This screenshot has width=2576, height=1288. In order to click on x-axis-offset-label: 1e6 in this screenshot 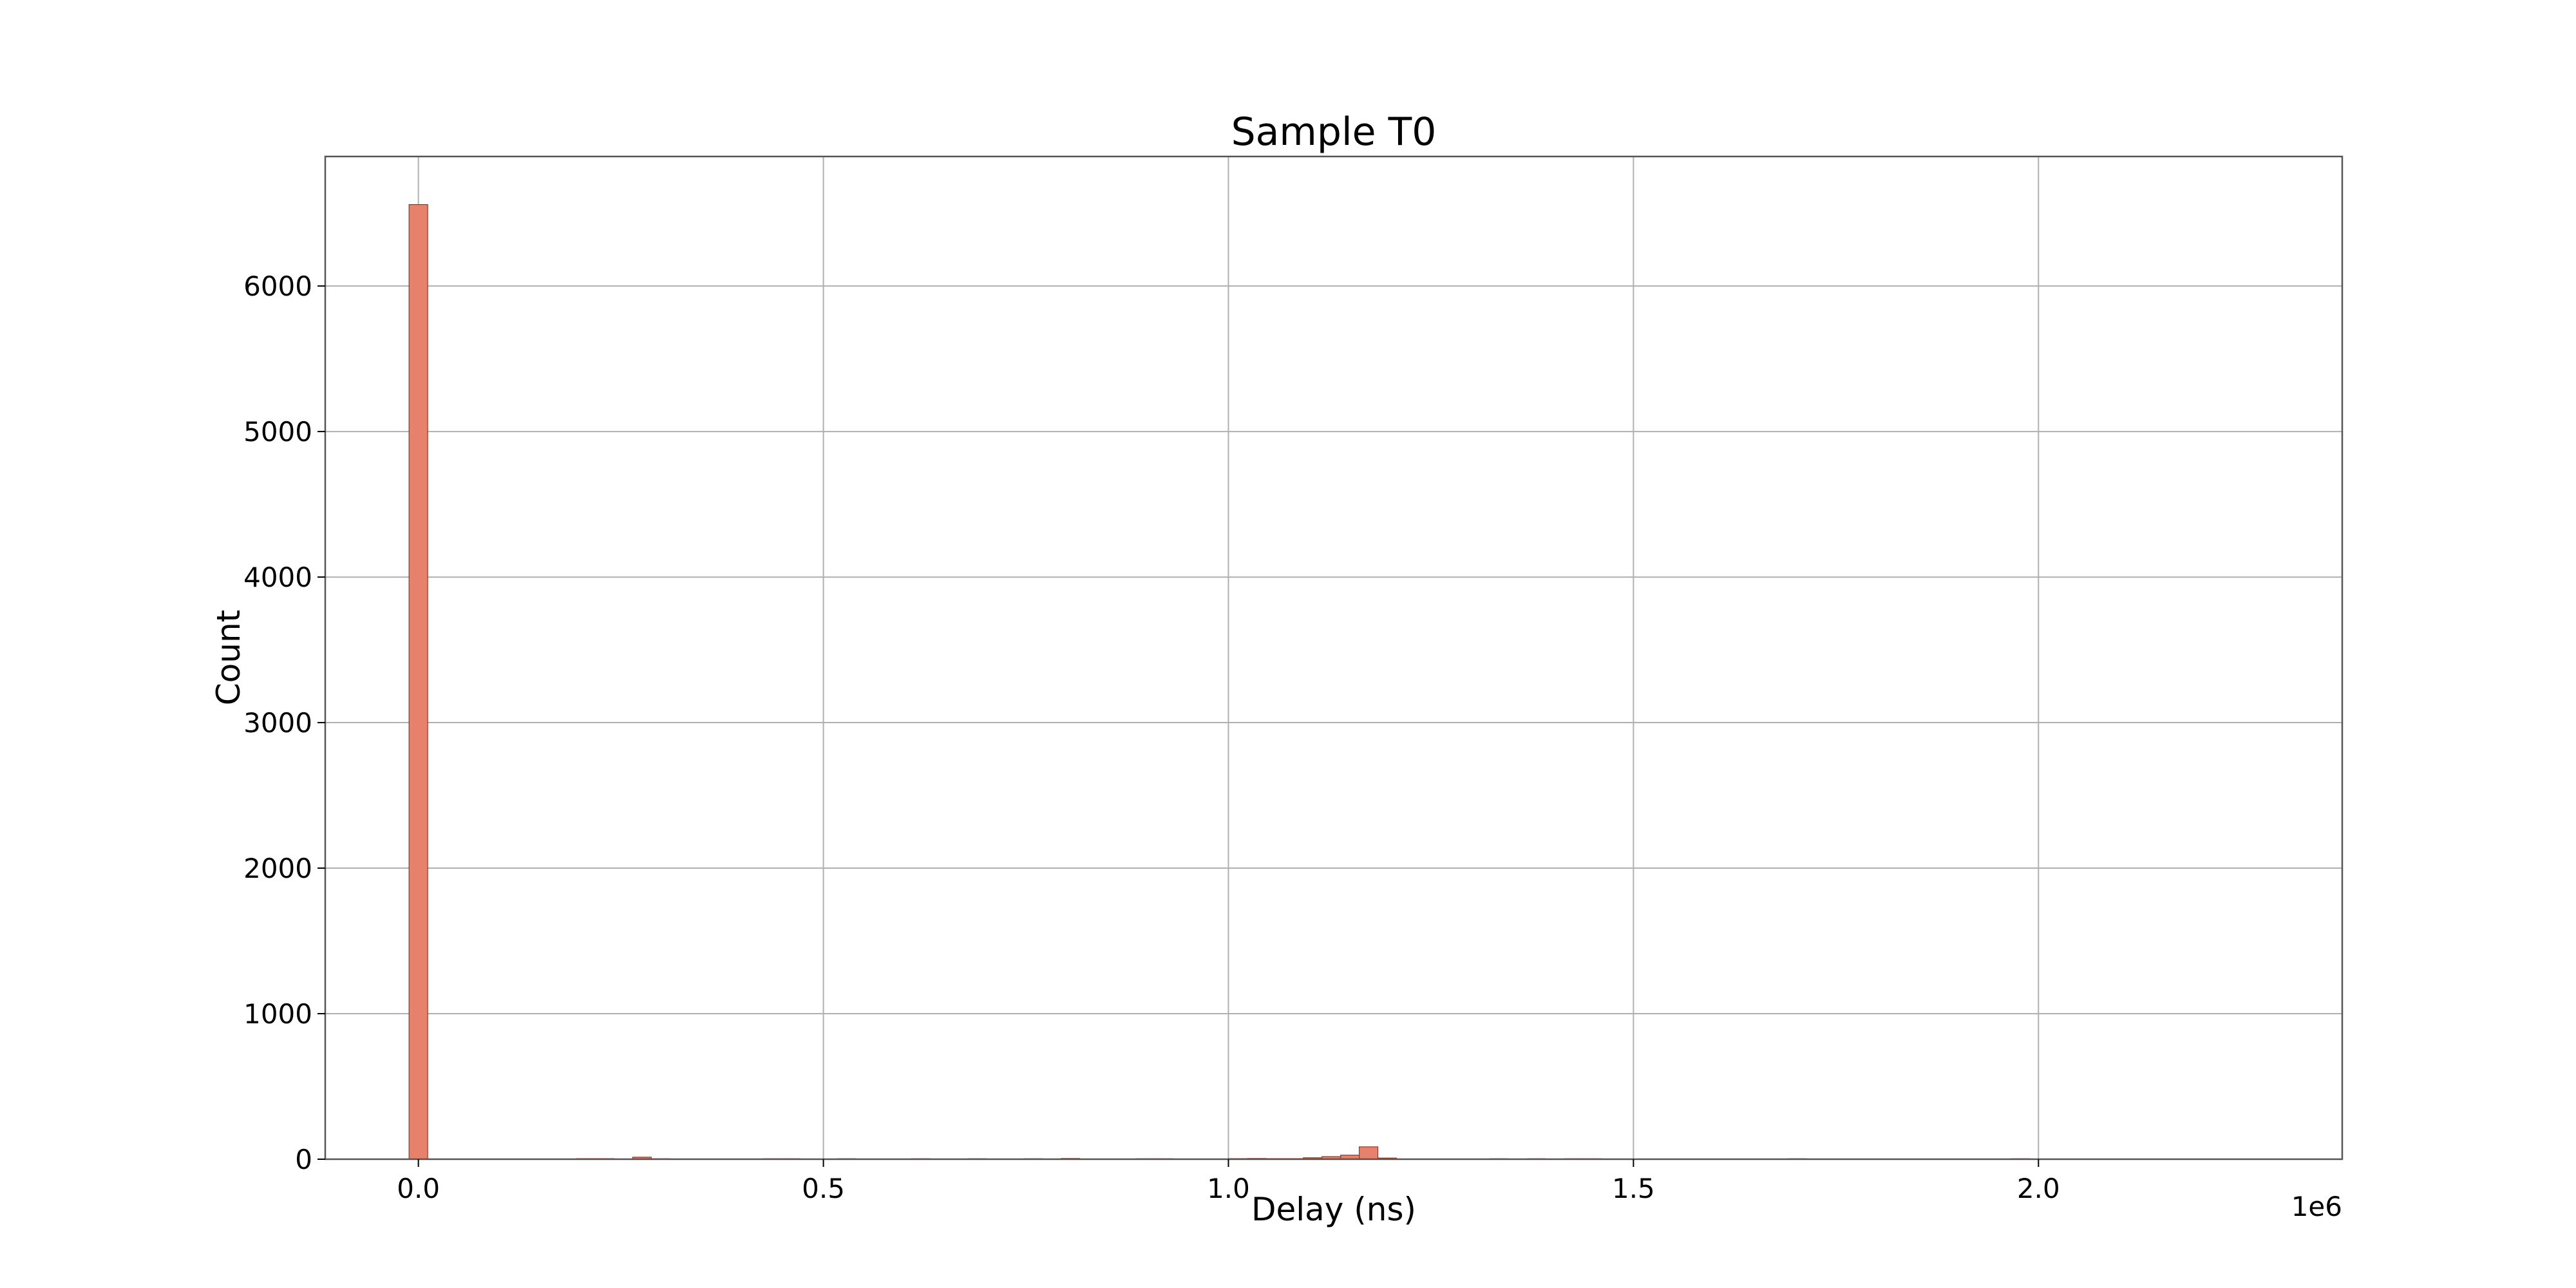, I will do `click(2316, 1206)`.